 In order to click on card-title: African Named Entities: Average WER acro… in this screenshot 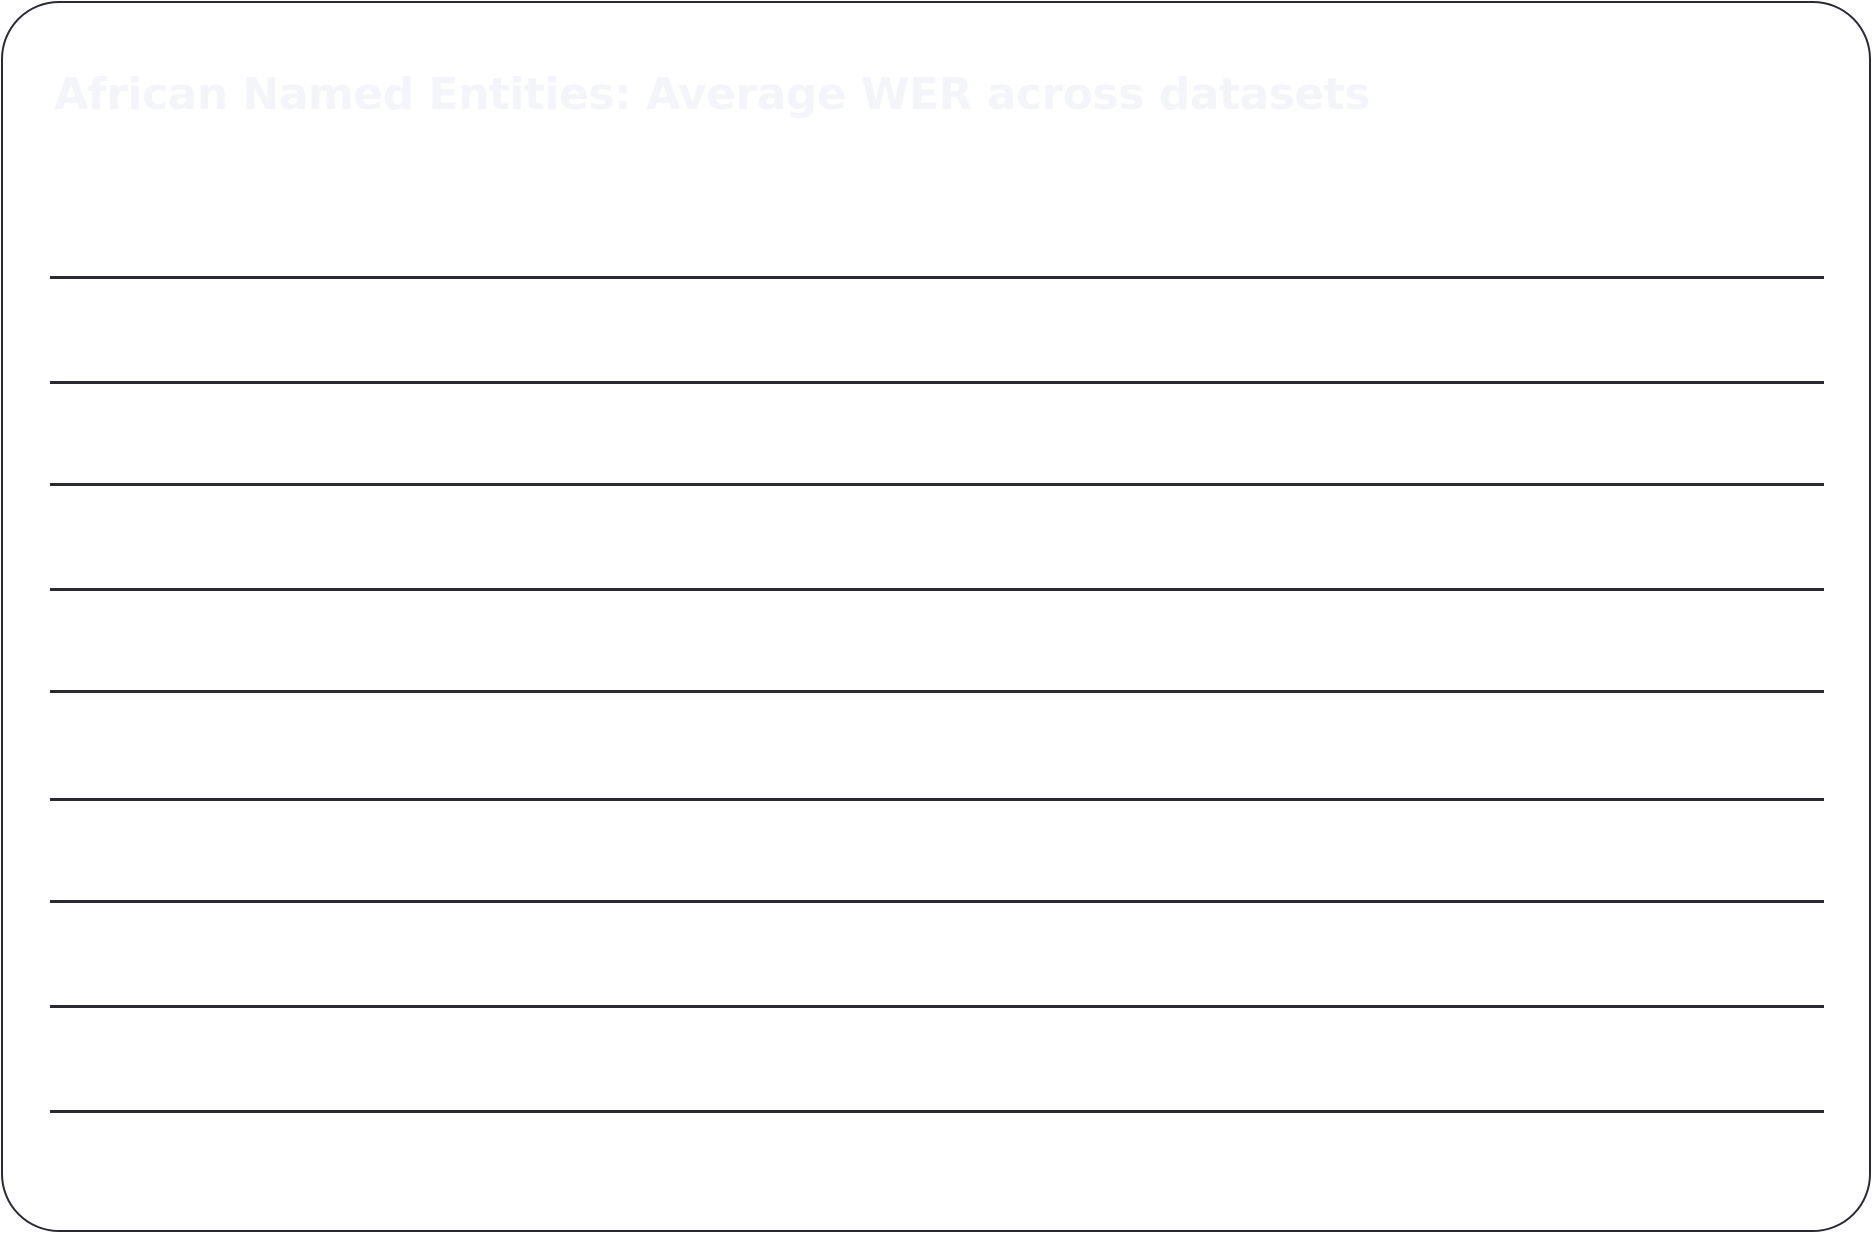, I will do `click(712, 94)`.